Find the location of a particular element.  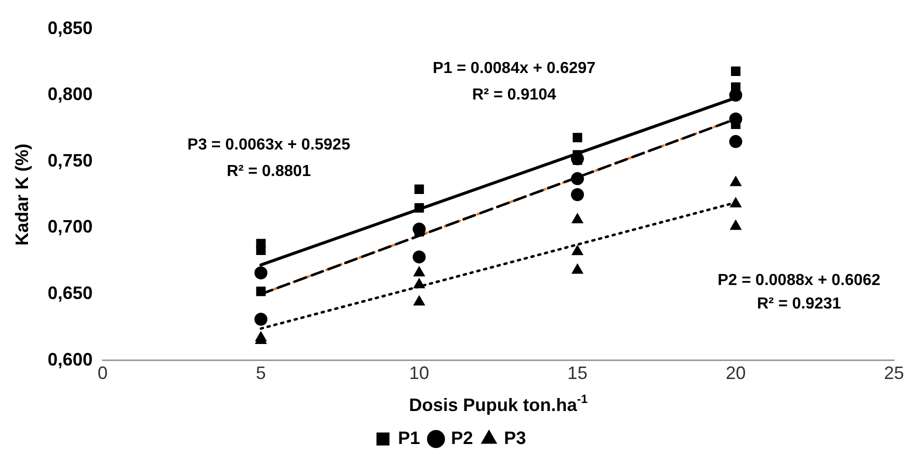

legend-label: P2 is located at coordinates (462, 438).